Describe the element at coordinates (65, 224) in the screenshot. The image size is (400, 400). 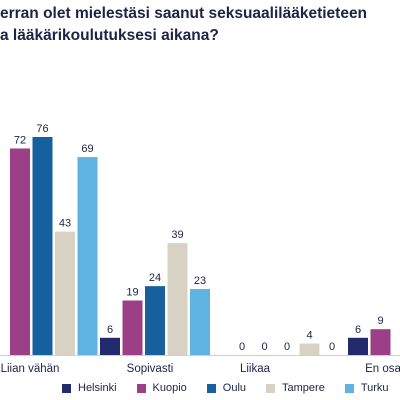
I see `data-label-liian-v-h-n-tampere: 43` at that location.